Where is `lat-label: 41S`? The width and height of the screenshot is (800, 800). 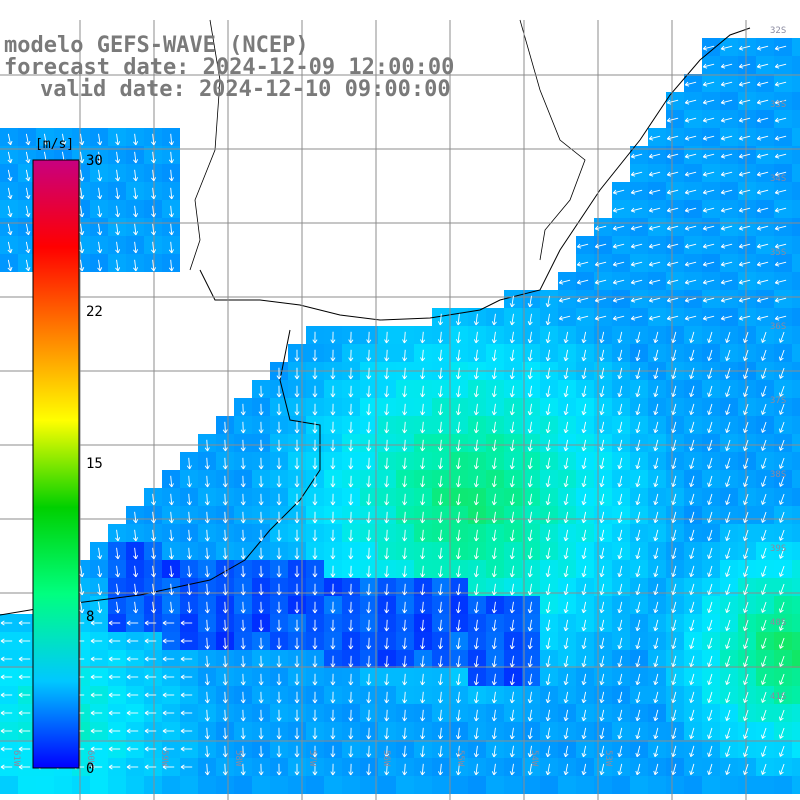
lat-label: 41S is located at coordinates (778, 697).